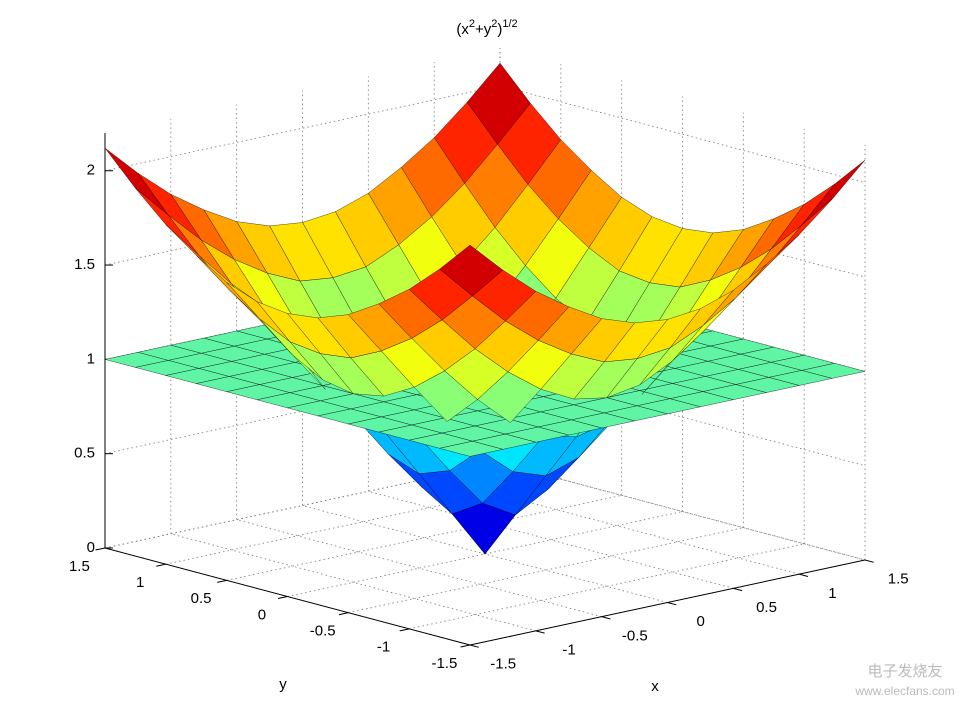 The height and width of the screenshot is (707, 971). What do you see at coordinates (904, 691) in the screenshot?
I see `watermark: www.elecfans.com` at bounding box center [904, 691].